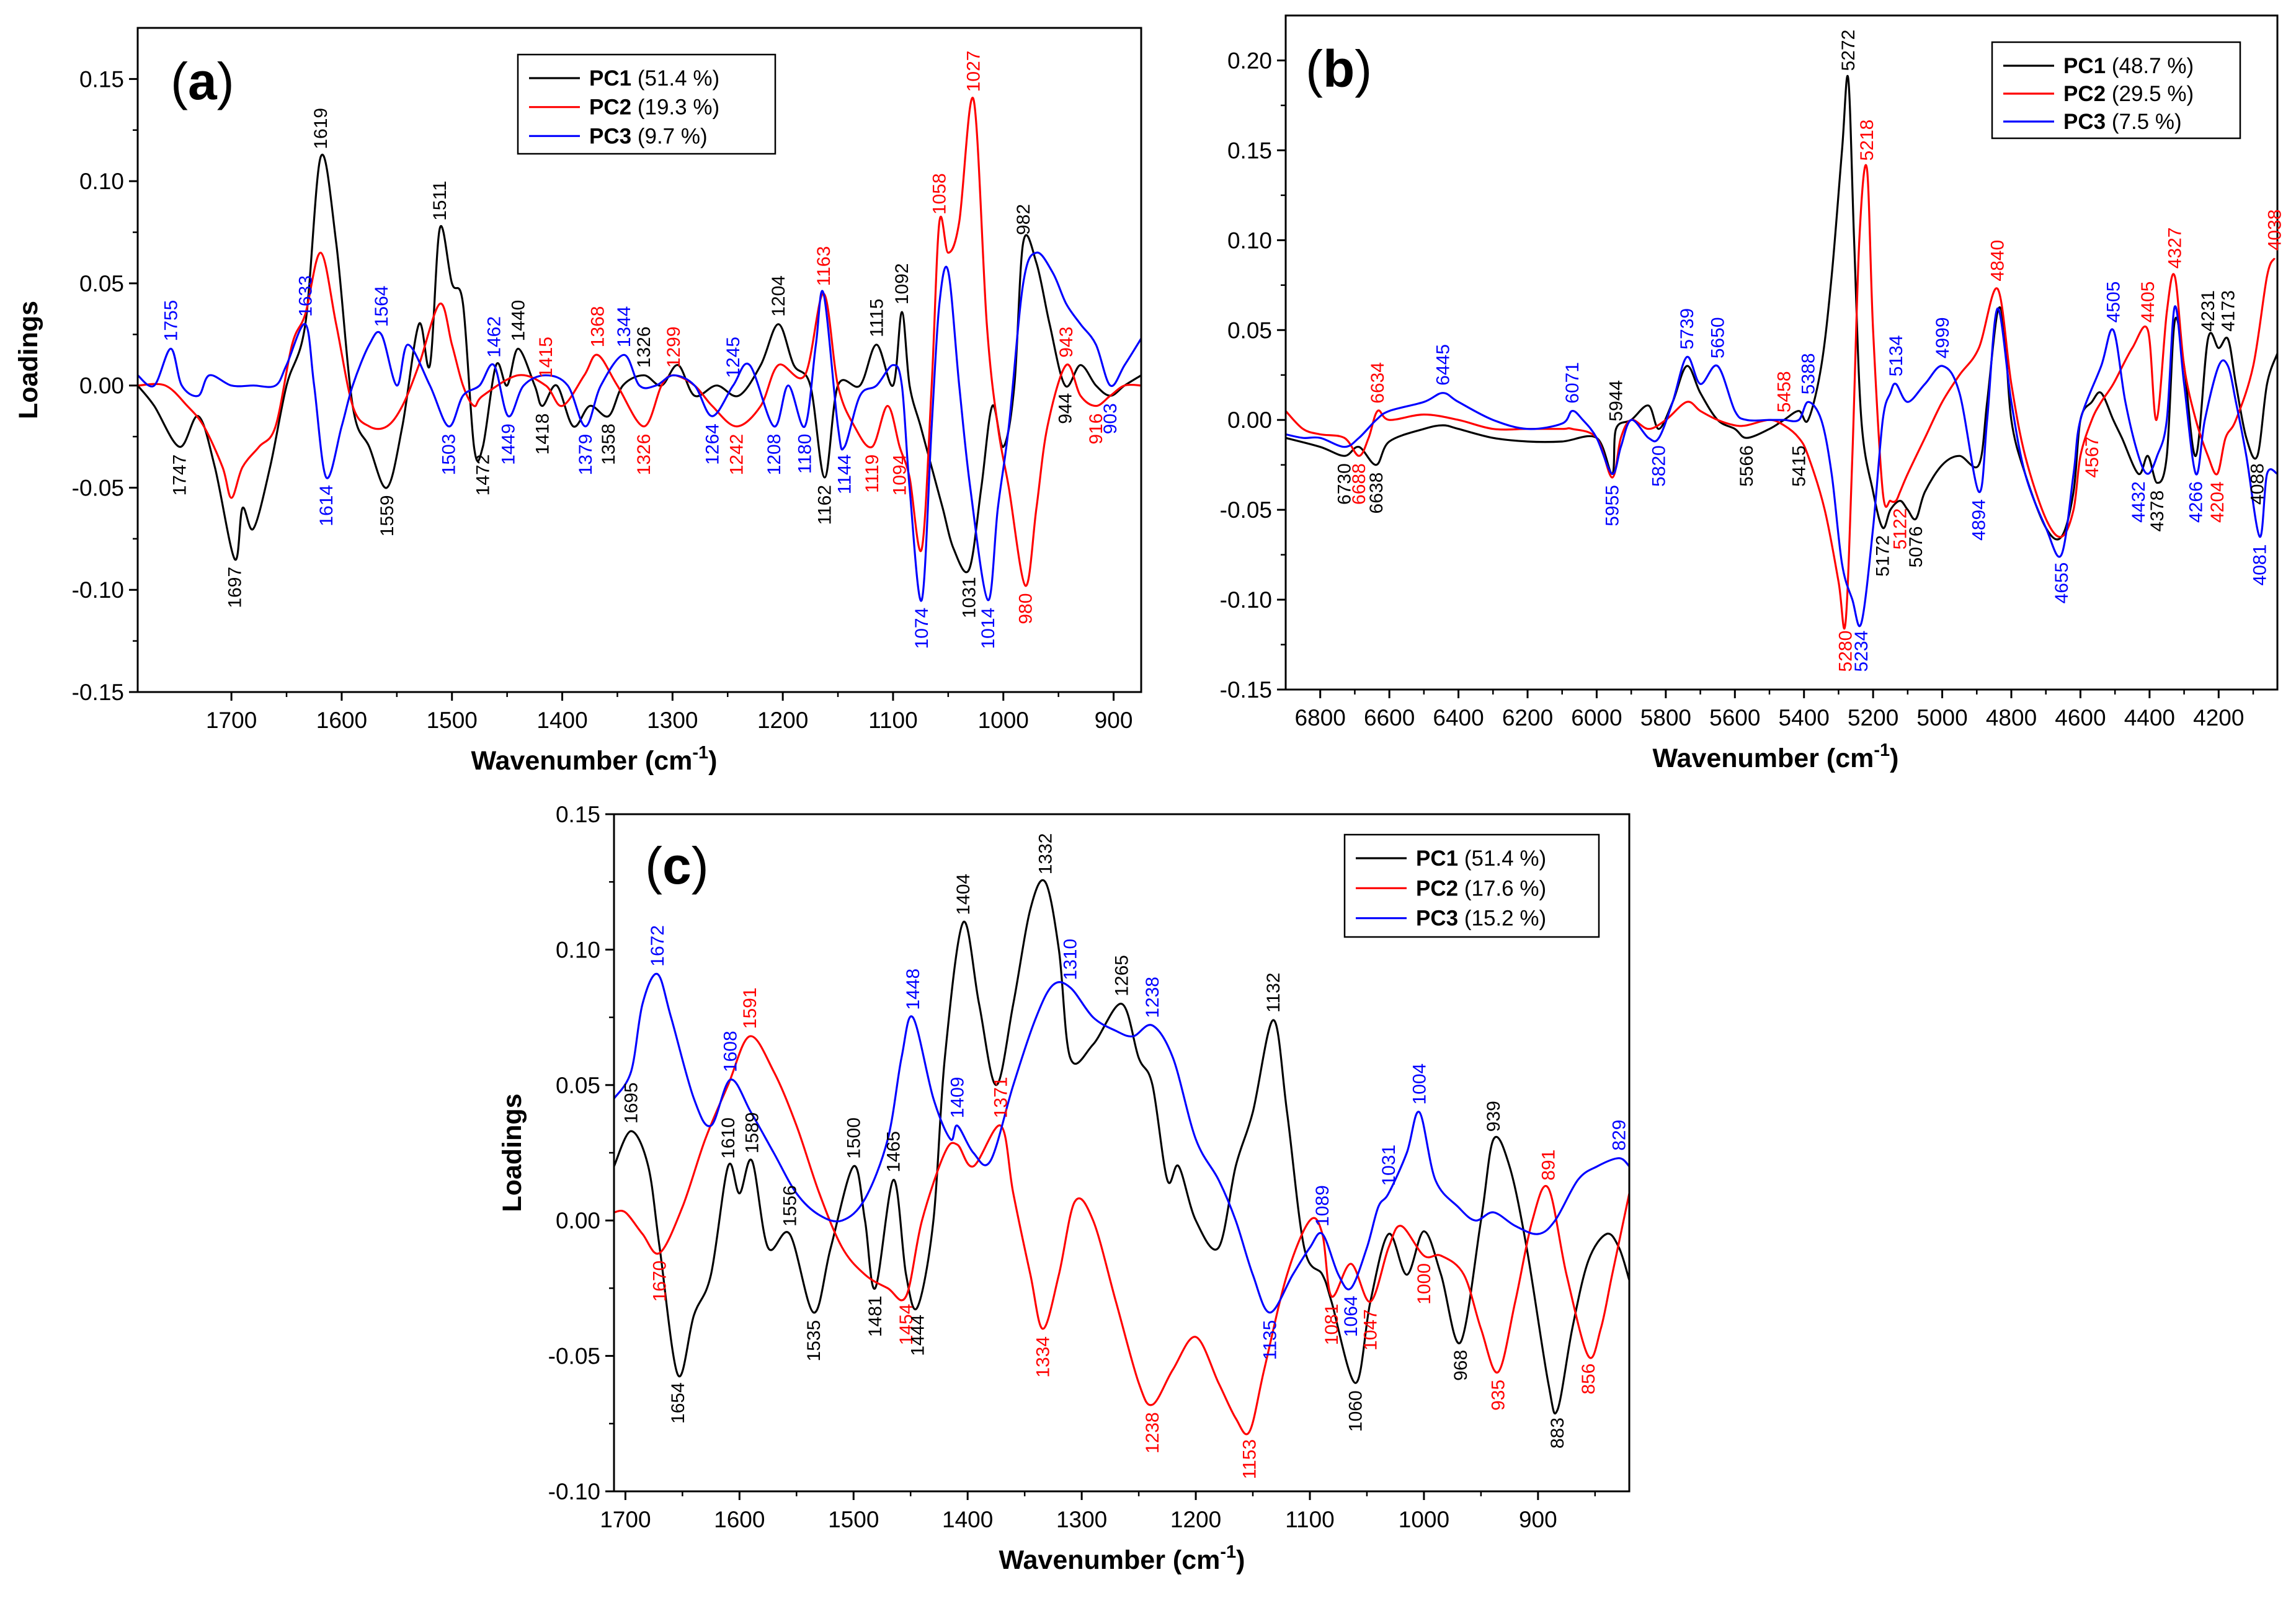 This screenshot has width=2296, height=1598. Describe the element at coordinates (1883, 556) in the screenshot. I see `peak-label: 5172` at that location.